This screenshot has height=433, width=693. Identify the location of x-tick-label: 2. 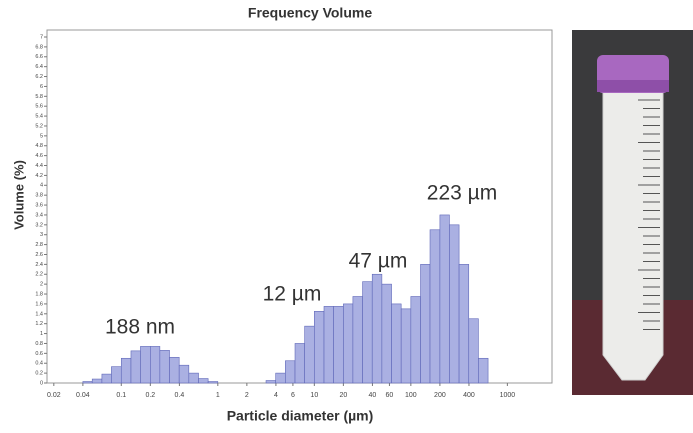
(247, 395).